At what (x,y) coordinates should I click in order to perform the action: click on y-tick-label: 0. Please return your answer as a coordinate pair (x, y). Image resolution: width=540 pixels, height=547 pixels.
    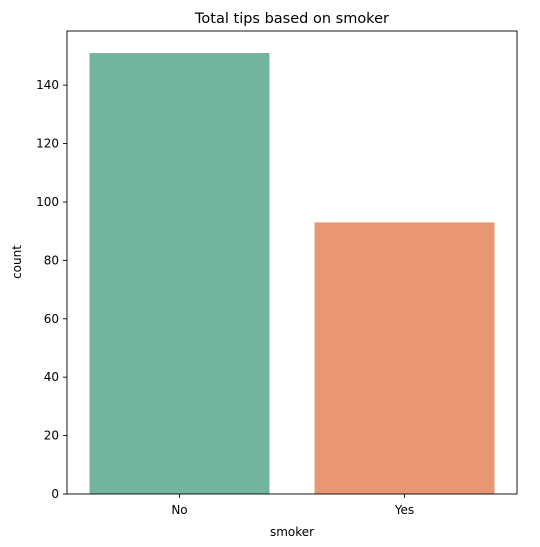
    Looking at the image, I should click on (55, 494).